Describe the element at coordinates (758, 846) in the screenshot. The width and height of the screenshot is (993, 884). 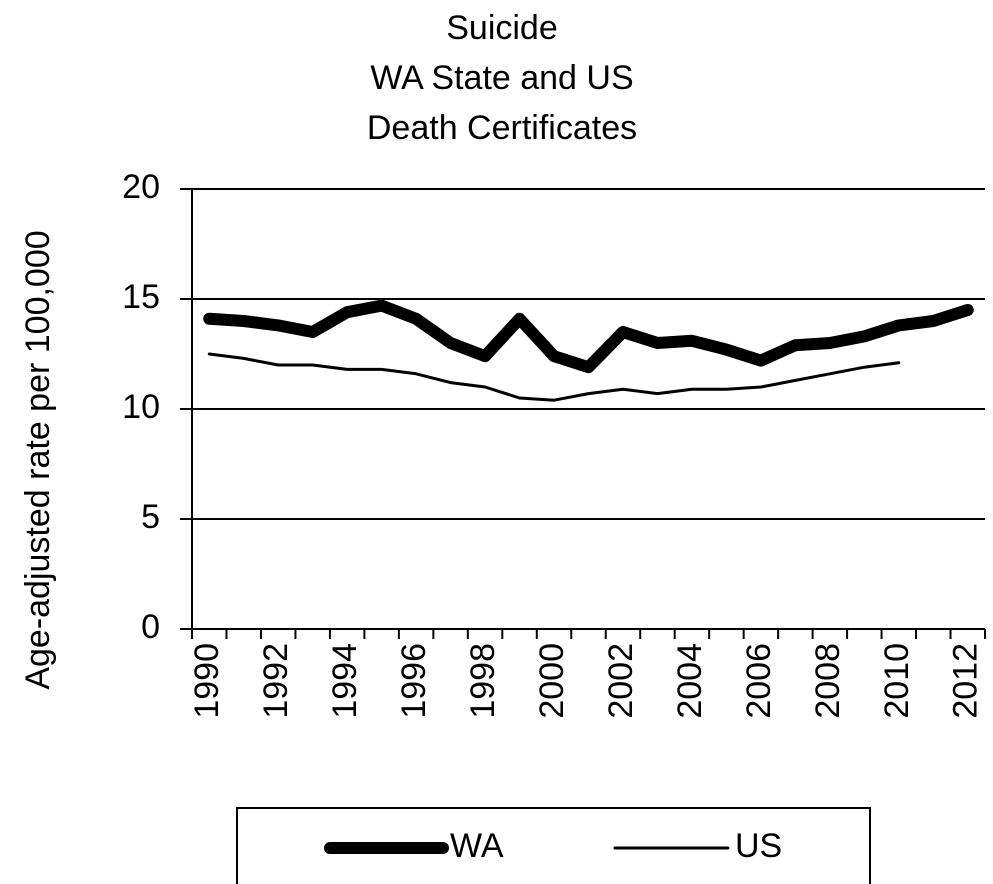
I see `legend-label: US` at that location.